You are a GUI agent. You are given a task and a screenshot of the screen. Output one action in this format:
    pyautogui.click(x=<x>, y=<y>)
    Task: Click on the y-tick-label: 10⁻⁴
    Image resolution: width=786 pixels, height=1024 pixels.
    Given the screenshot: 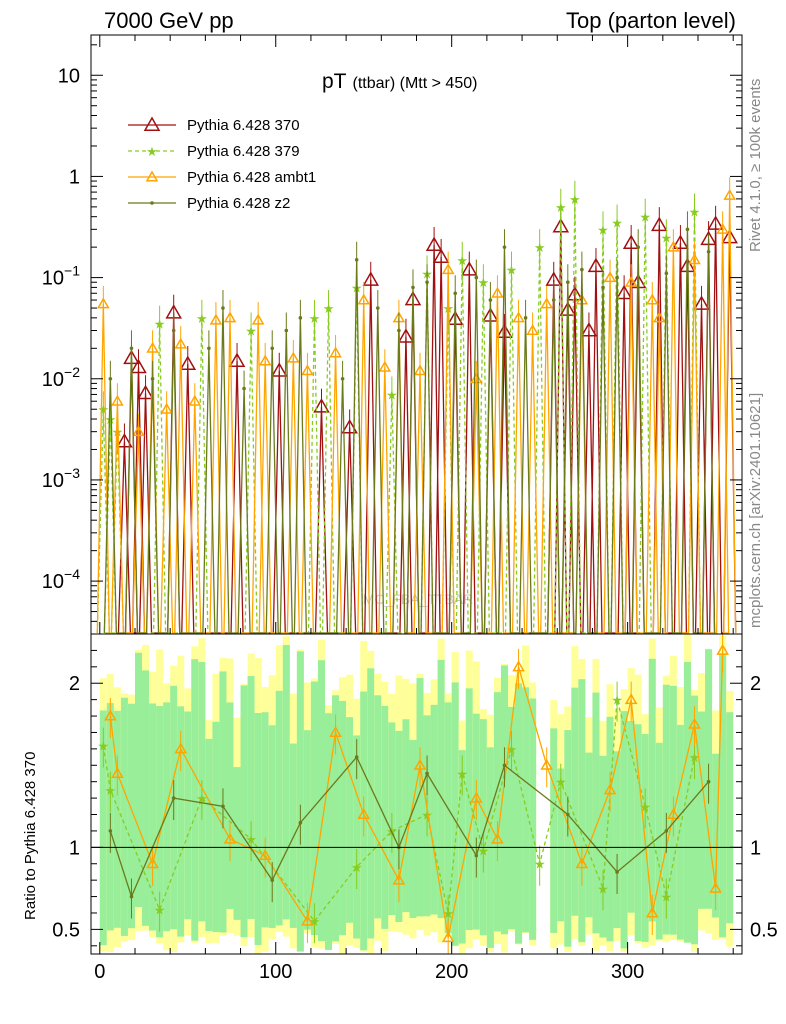 What is the action you would take?
    pyautogui.click(x=61, y=579)
    